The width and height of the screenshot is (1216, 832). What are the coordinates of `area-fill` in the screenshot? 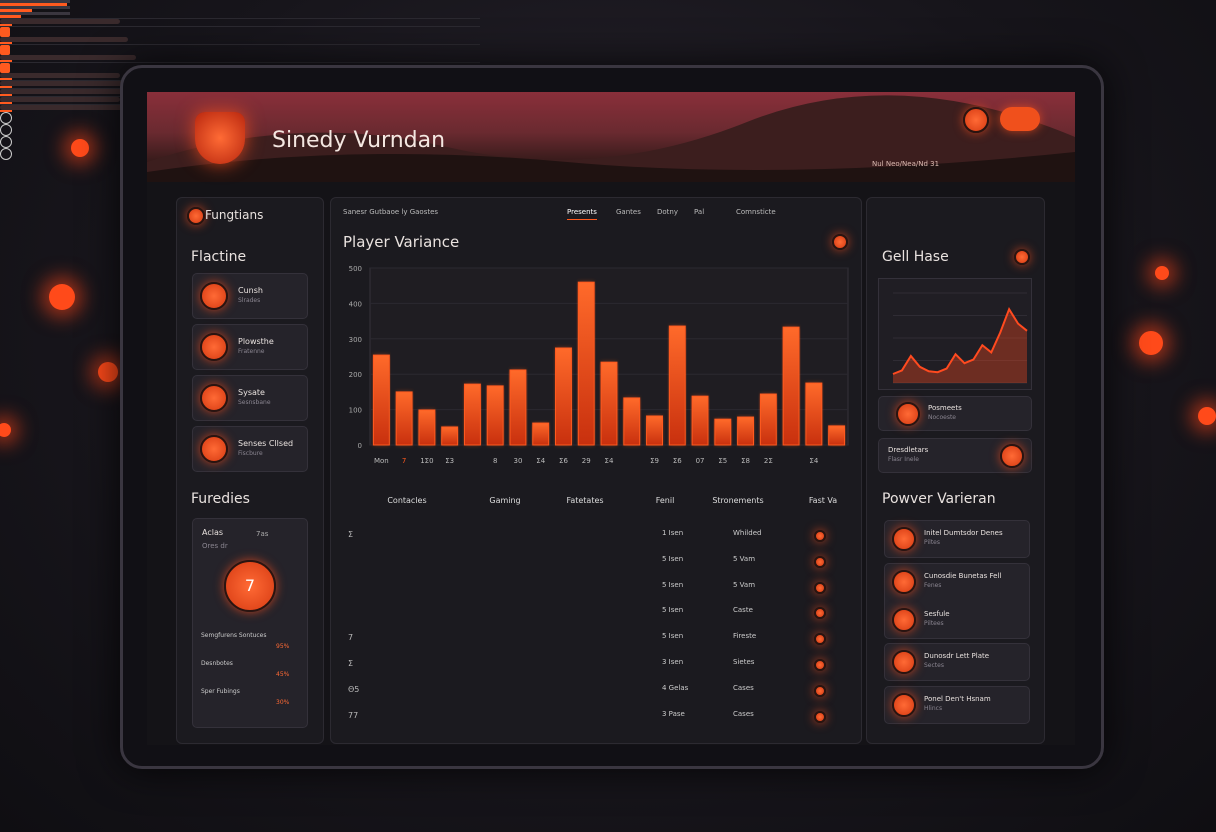 It's located at (960, 346).